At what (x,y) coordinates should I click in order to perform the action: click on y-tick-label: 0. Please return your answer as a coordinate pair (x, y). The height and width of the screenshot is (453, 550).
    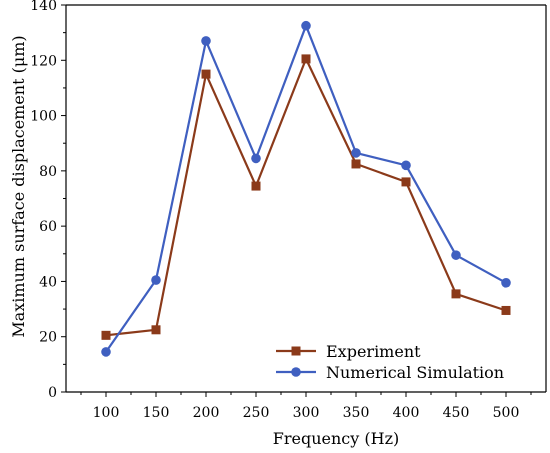
    Looking at the image, I should click on (52, 393).